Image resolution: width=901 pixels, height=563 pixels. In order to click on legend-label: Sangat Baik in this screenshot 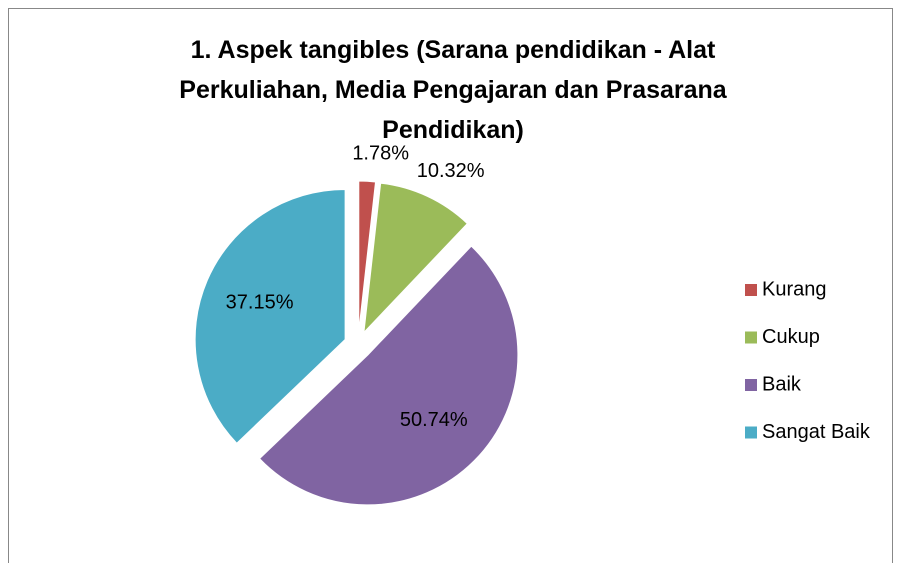, I will do `click(816, 432)`.